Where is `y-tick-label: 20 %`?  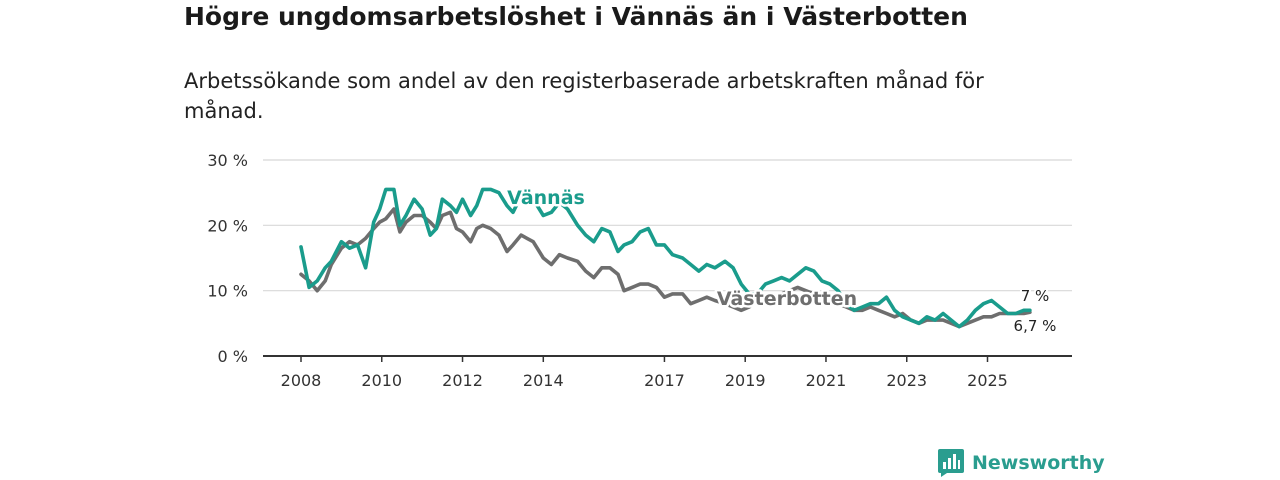
y-tick-label: 20 % is located at coordinates (227, 225).